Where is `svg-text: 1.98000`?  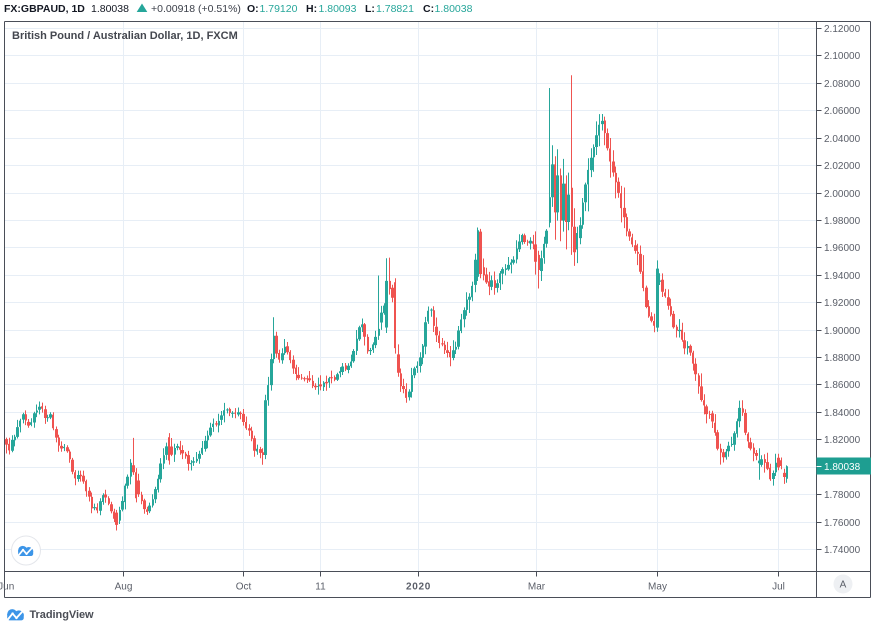
svg-text: 1.98000 is located at coordinates (842, 221).